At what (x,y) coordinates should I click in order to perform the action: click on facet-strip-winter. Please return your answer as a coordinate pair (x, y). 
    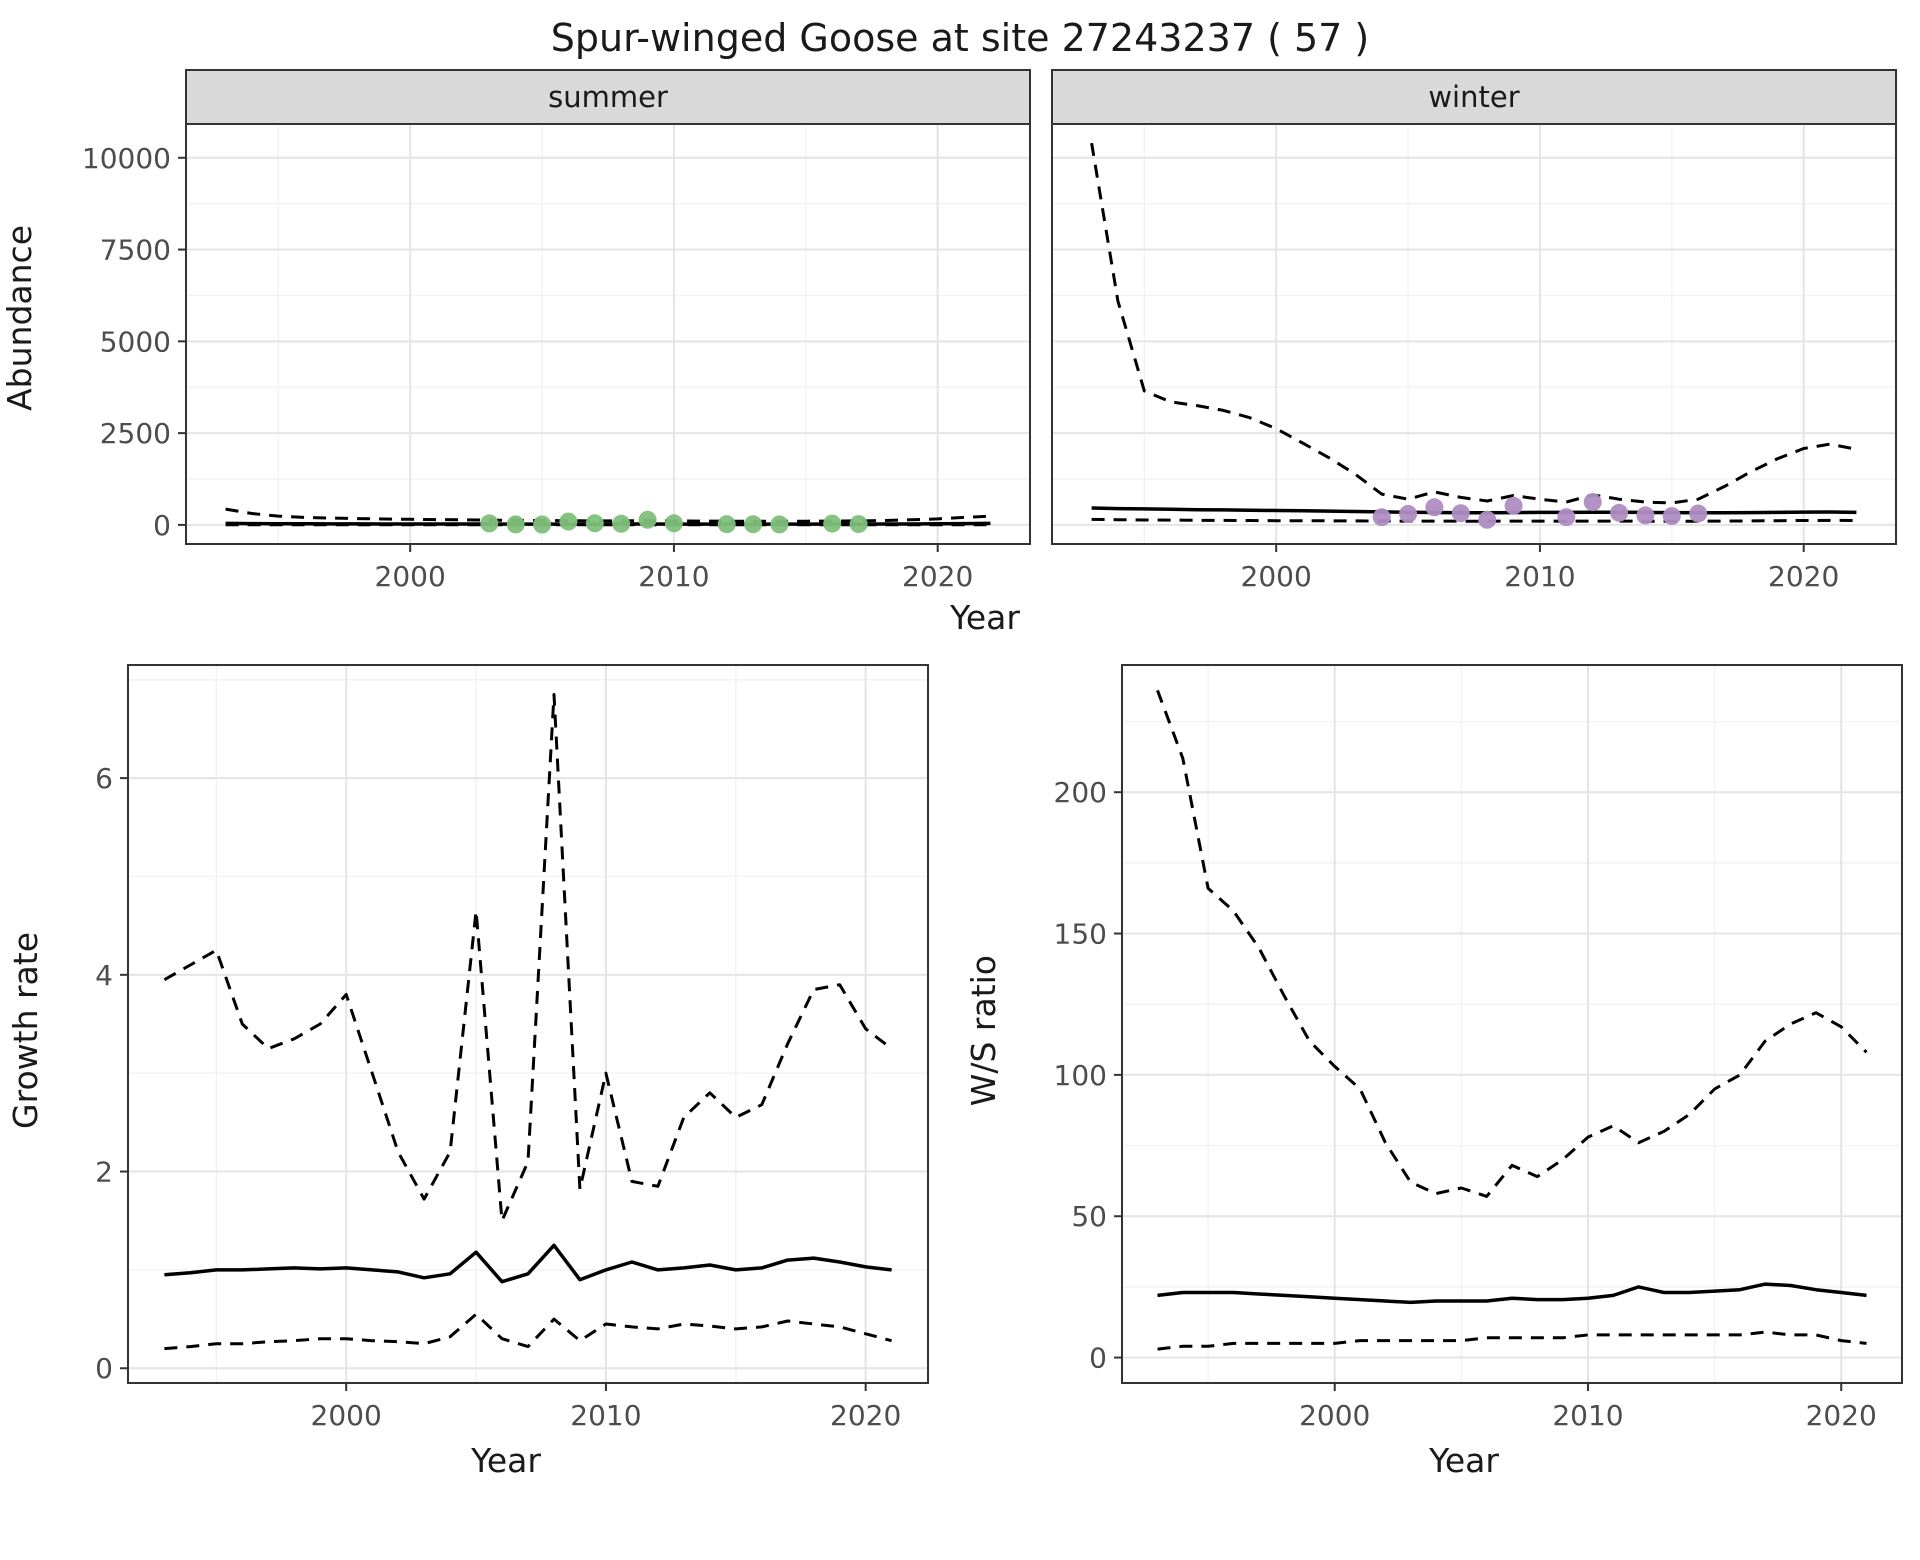
    Looking at the image, I should click on (1474, 97).